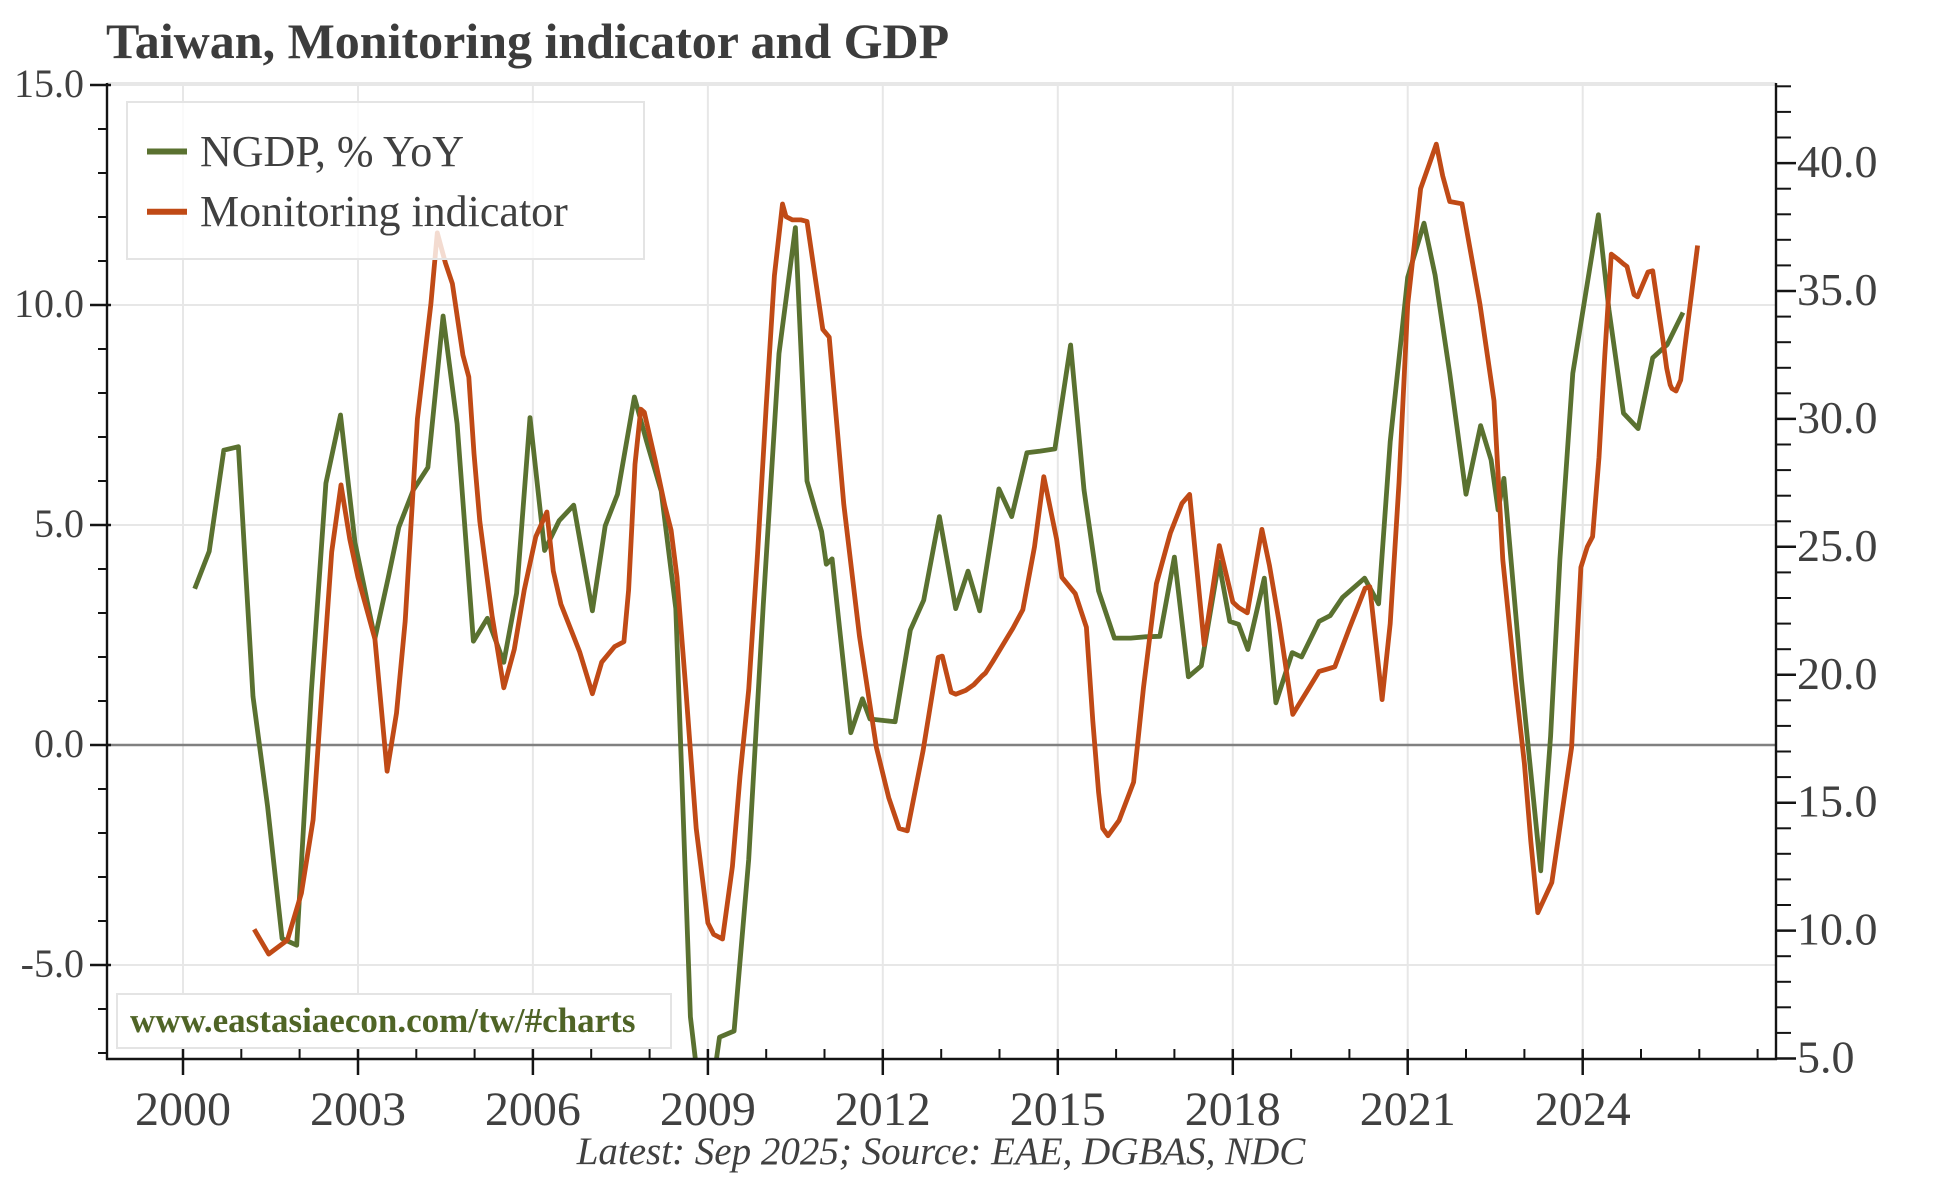 This screenshot has height=1183, width=1944. What do you see at coordinates (1837, 417) in the screenshot?
I see `svg-text: 30.0` at bounding box center [1837, 417].